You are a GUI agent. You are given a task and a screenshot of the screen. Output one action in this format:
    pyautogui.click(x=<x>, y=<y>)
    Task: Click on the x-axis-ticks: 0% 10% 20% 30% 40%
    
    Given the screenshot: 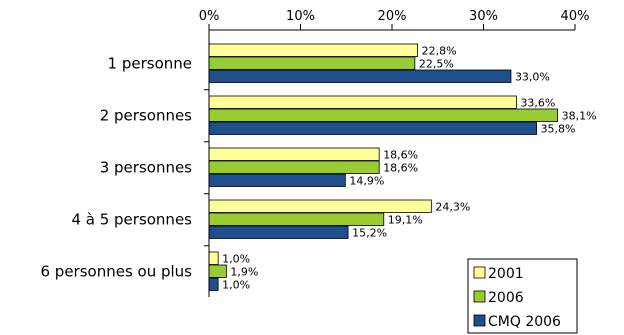 What is the action you would take?
    pyautogui.click(x=394, y=20)
    